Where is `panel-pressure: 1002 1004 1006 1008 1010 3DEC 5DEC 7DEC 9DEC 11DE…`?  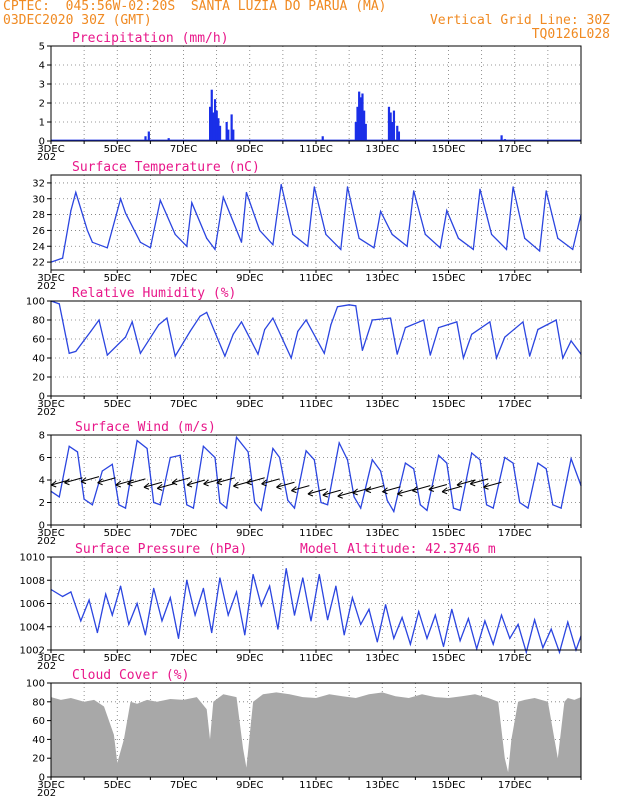
panel-pressure: 1002 1004 1006 1008 1010 3DEC 5DEC 7DEC 9DEC 11DE… is located at coordinates (301, 607).